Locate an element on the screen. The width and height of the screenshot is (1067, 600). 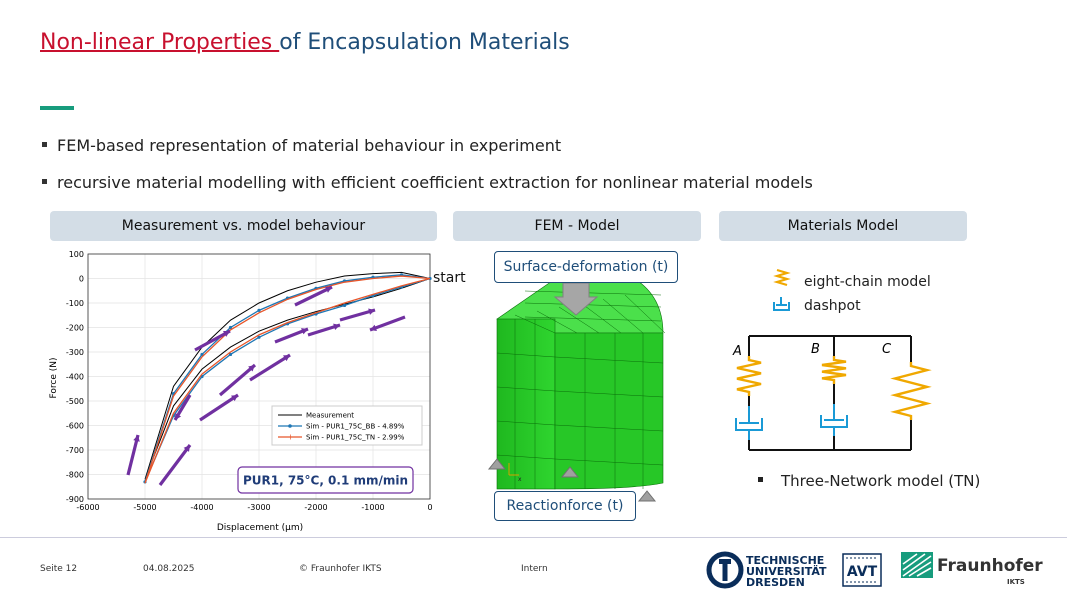
logo-tud-line: DRESDEN is located at coordinates (775, 582).